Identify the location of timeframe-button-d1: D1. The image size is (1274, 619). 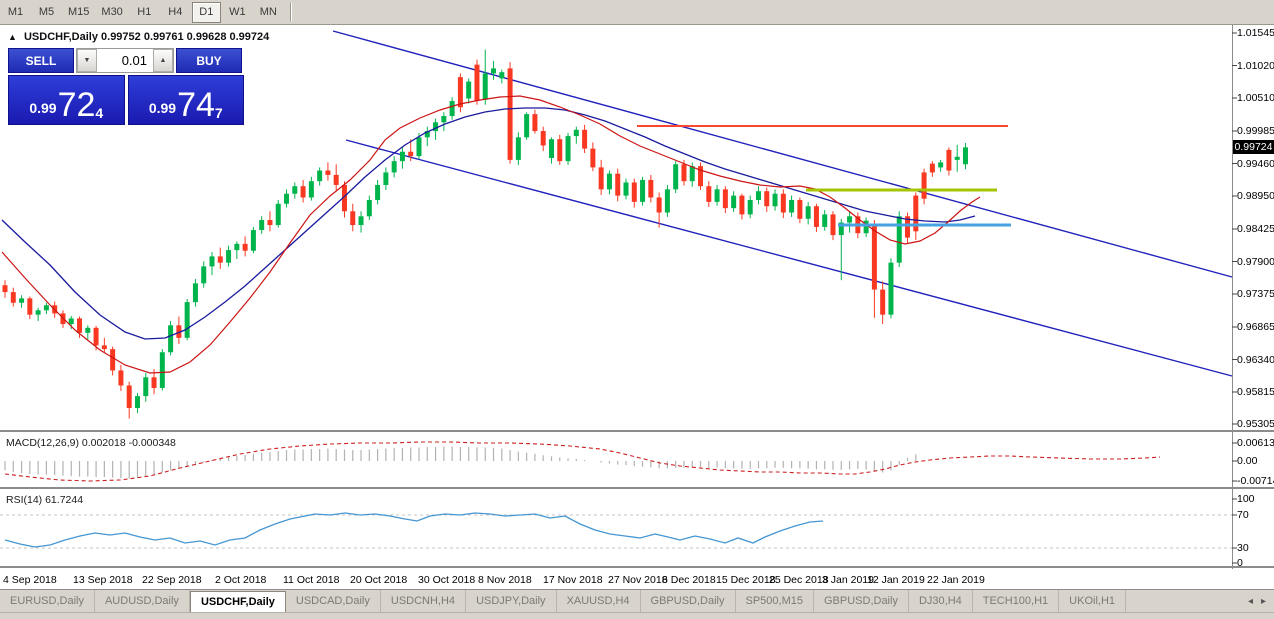
(206, 12).